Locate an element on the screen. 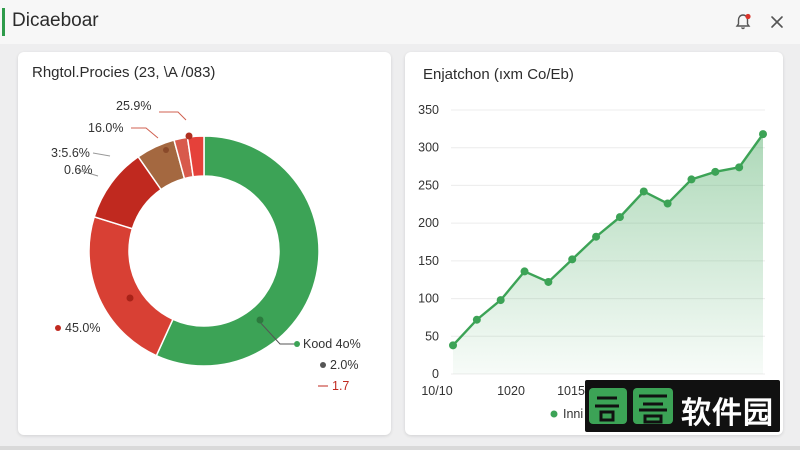 The image size is (800, 450). watermark-logo: 软件园 is located at coordinates (682, 406).